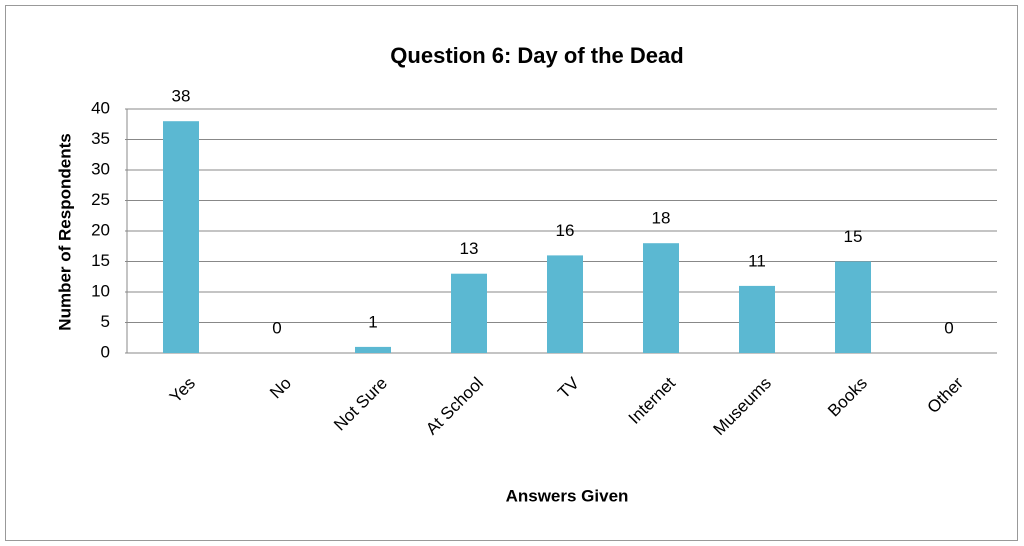 Image resolution: width=1024 pixels, height=546 pixels. I want to click on y-tick-label: 10, so click(100, 290).